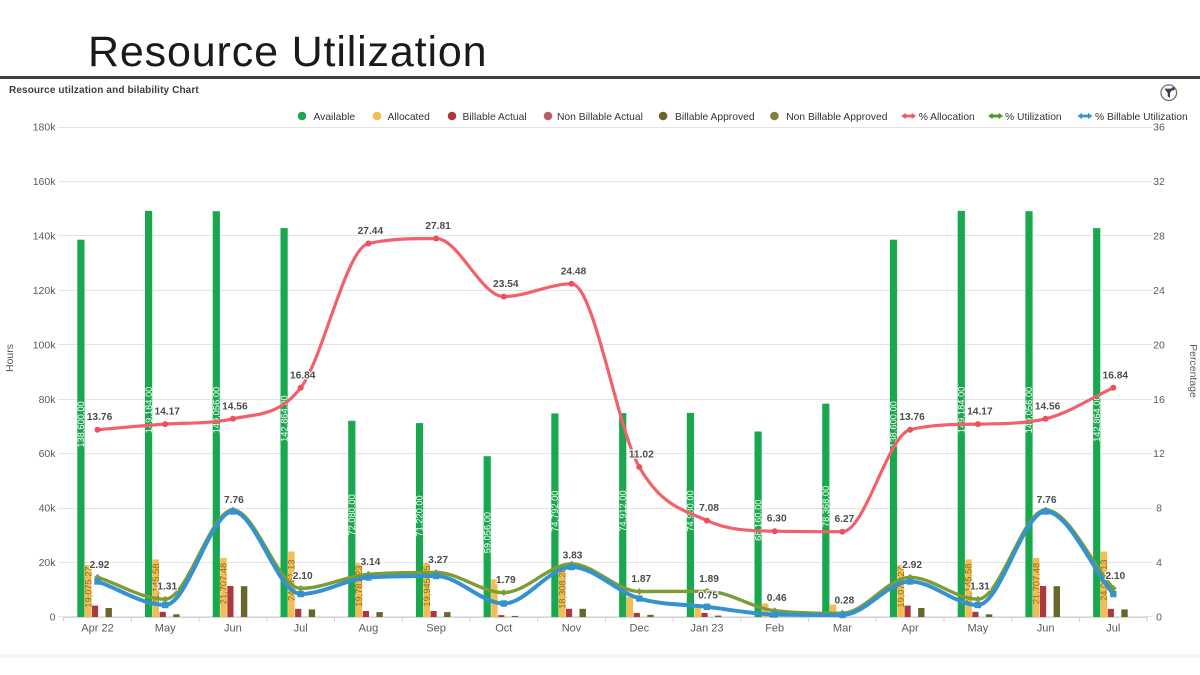 This screenshot has width=1200, height=675. Describe the element at coordinates (438, 226) in the screenshot. I see `svg-text: 27.81` at that location.